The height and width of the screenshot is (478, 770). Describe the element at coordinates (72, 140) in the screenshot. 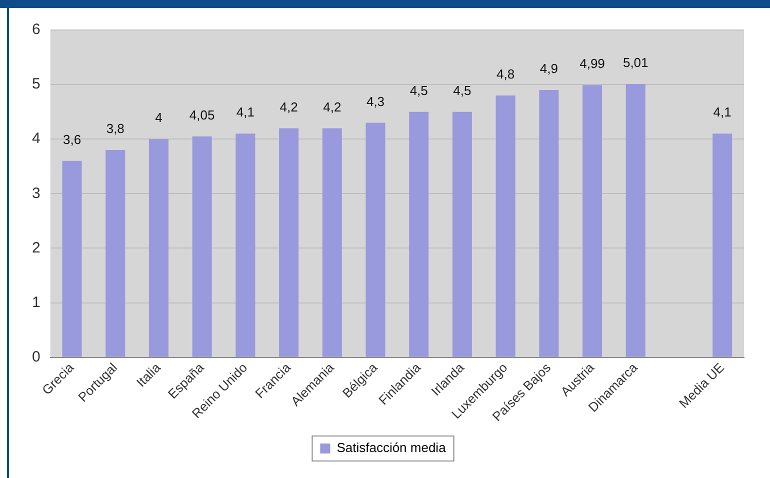

I see `data-label: 3,6` at that location.